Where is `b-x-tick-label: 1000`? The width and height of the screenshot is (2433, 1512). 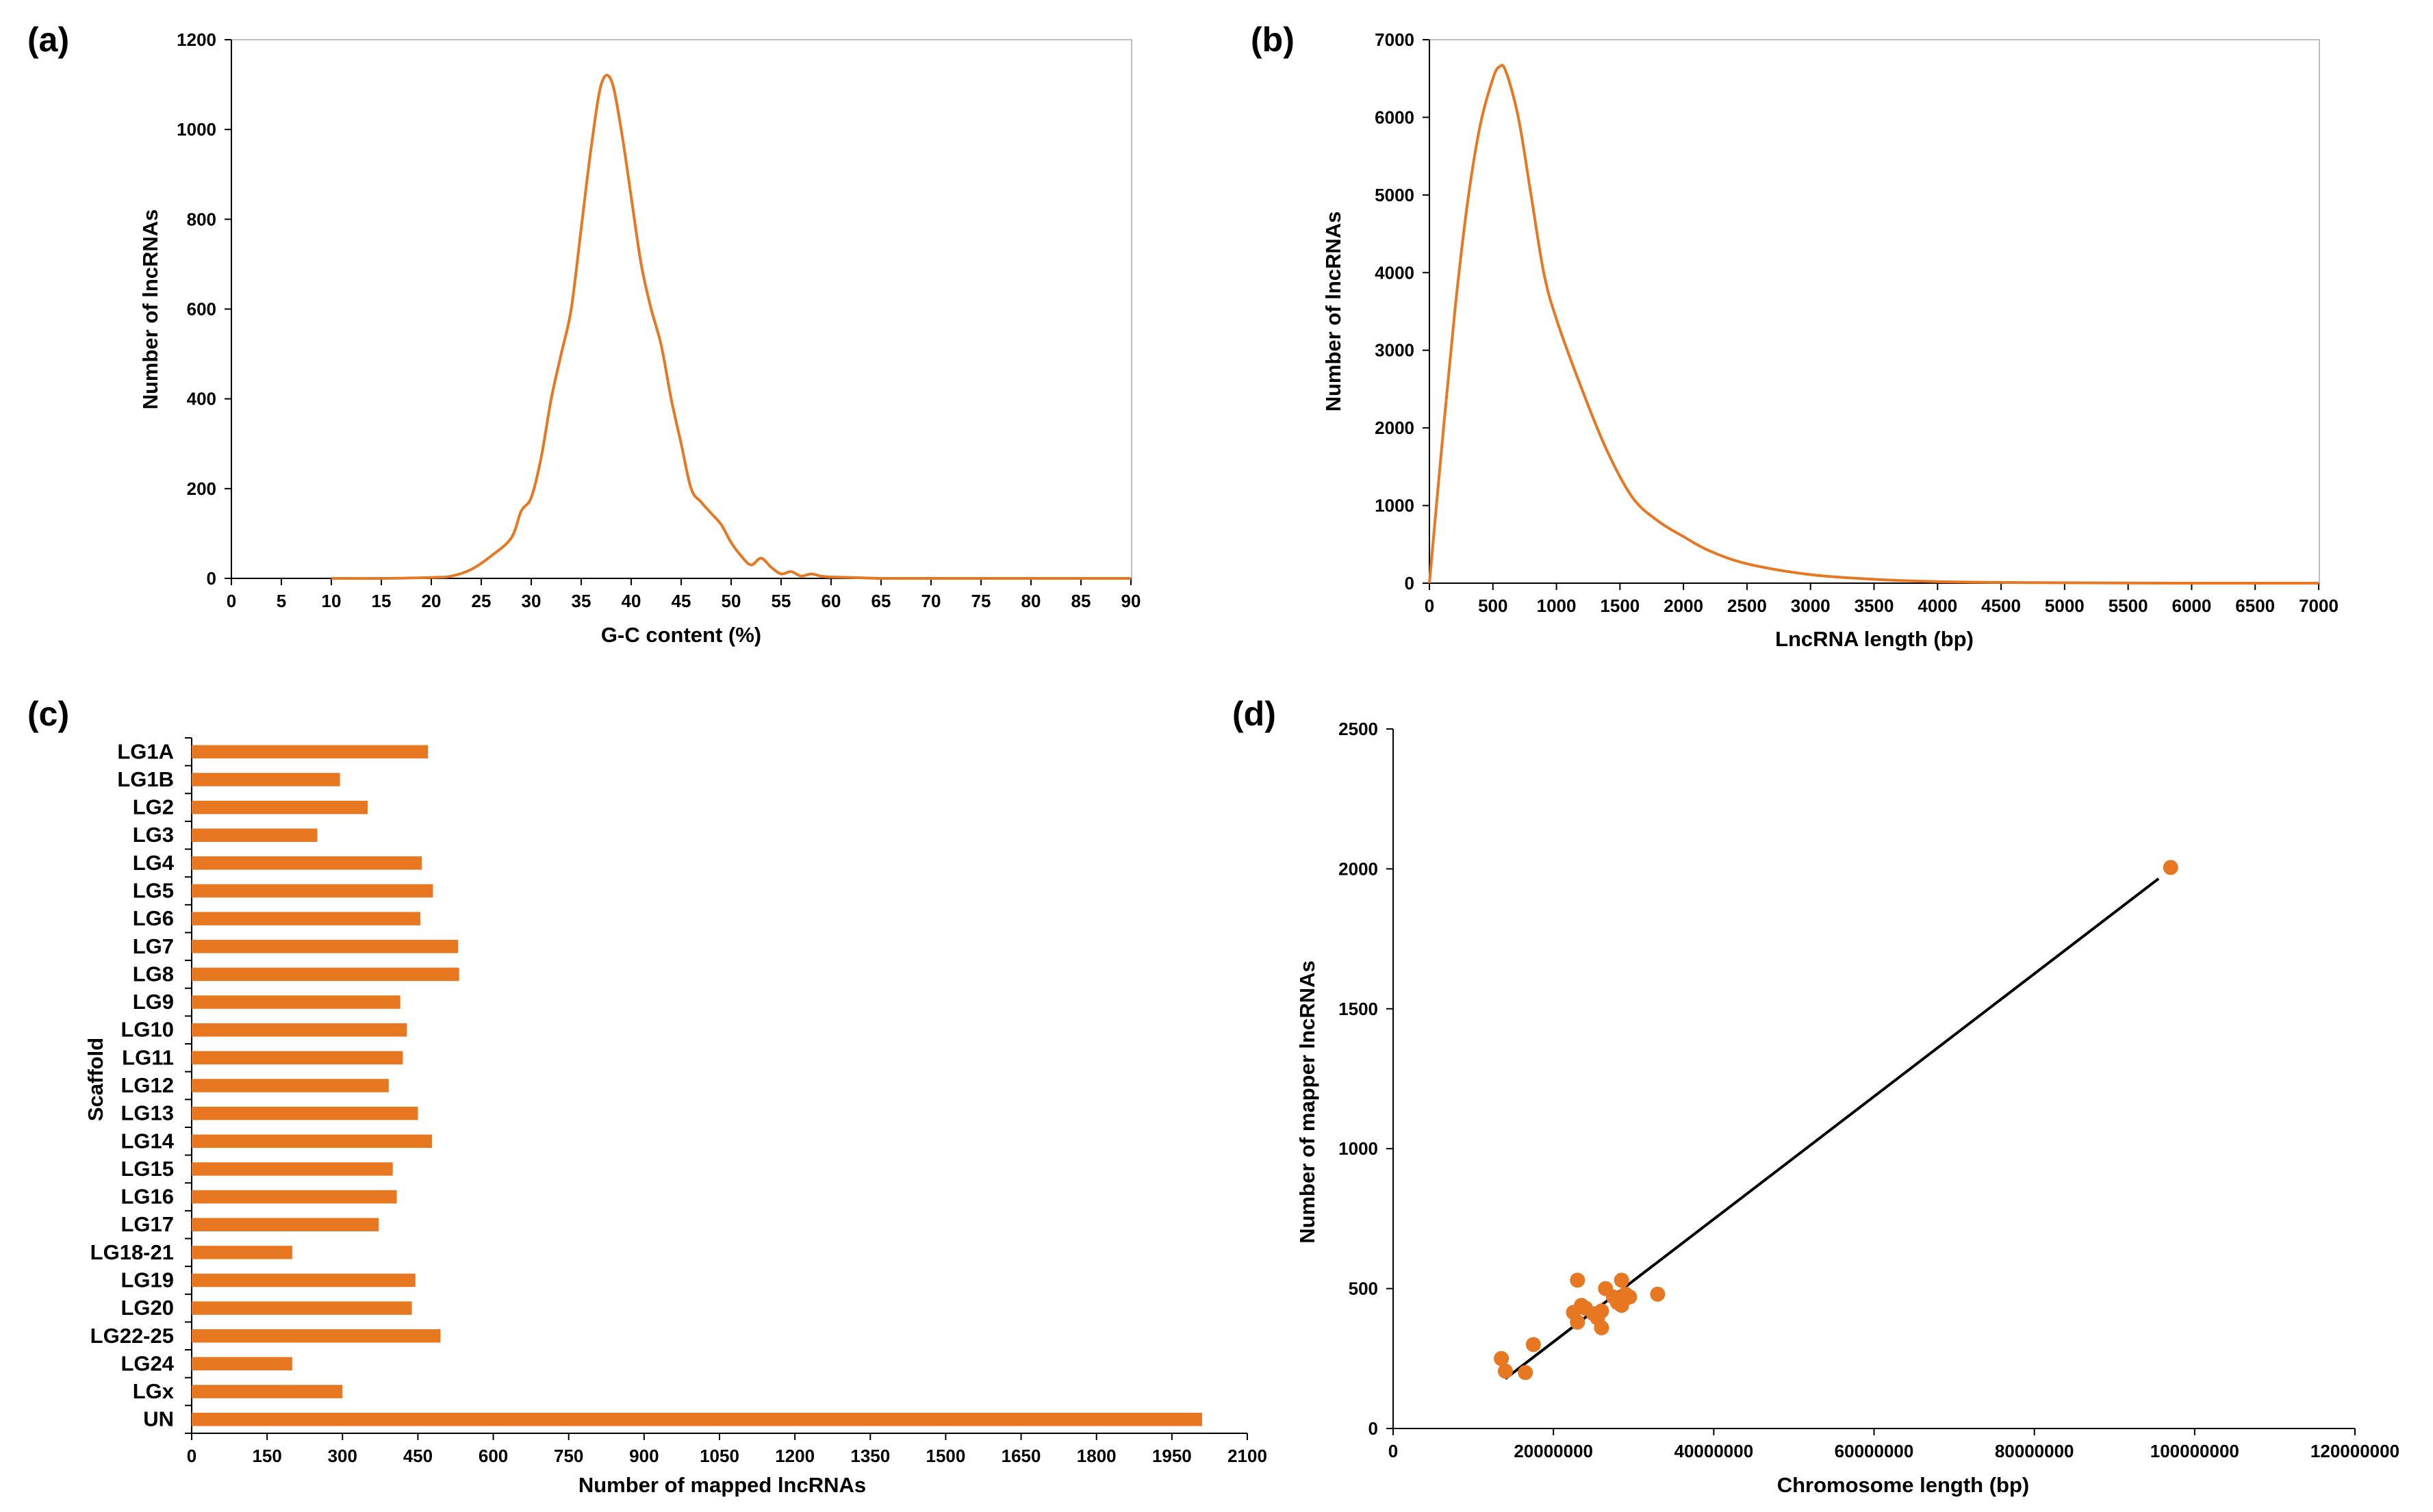 b-x-tick-label: 1000 is located at coordinates (1557, 605).